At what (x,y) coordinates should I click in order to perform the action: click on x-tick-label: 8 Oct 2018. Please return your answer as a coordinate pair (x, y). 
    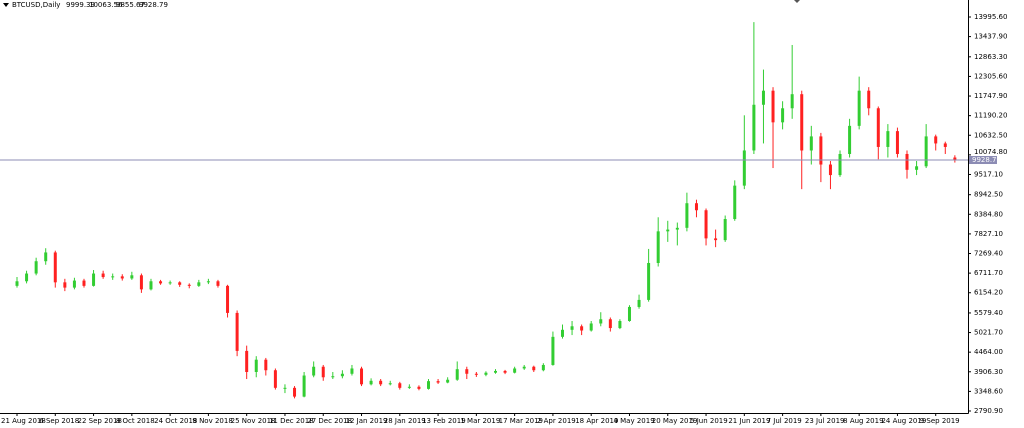
    Looking at the image, I should click on (135, 421).